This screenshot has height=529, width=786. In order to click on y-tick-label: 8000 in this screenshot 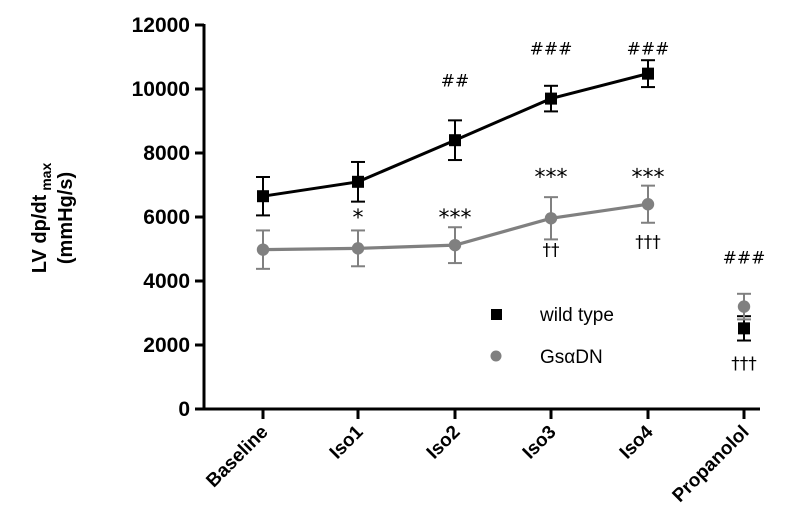, I will do `click(166, 153)`.